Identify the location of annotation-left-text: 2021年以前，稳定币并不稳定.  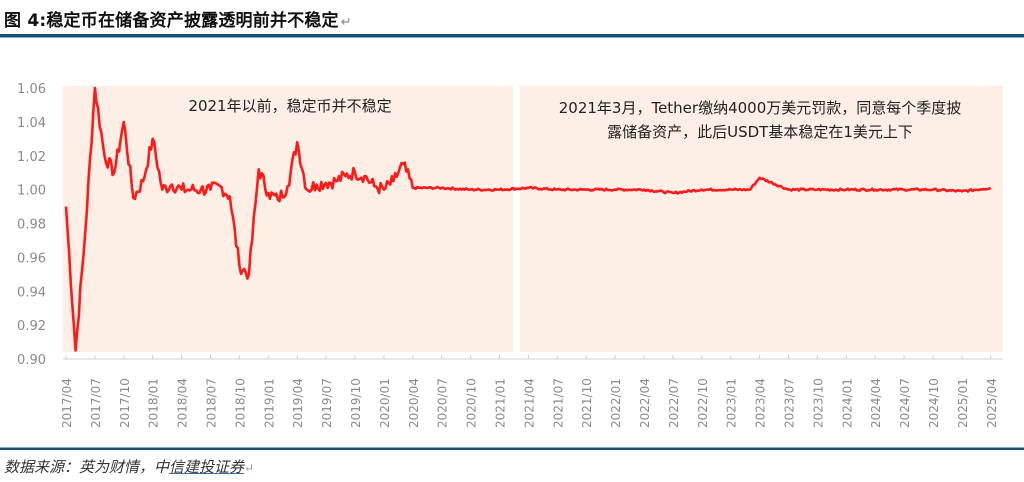
(290, 106).